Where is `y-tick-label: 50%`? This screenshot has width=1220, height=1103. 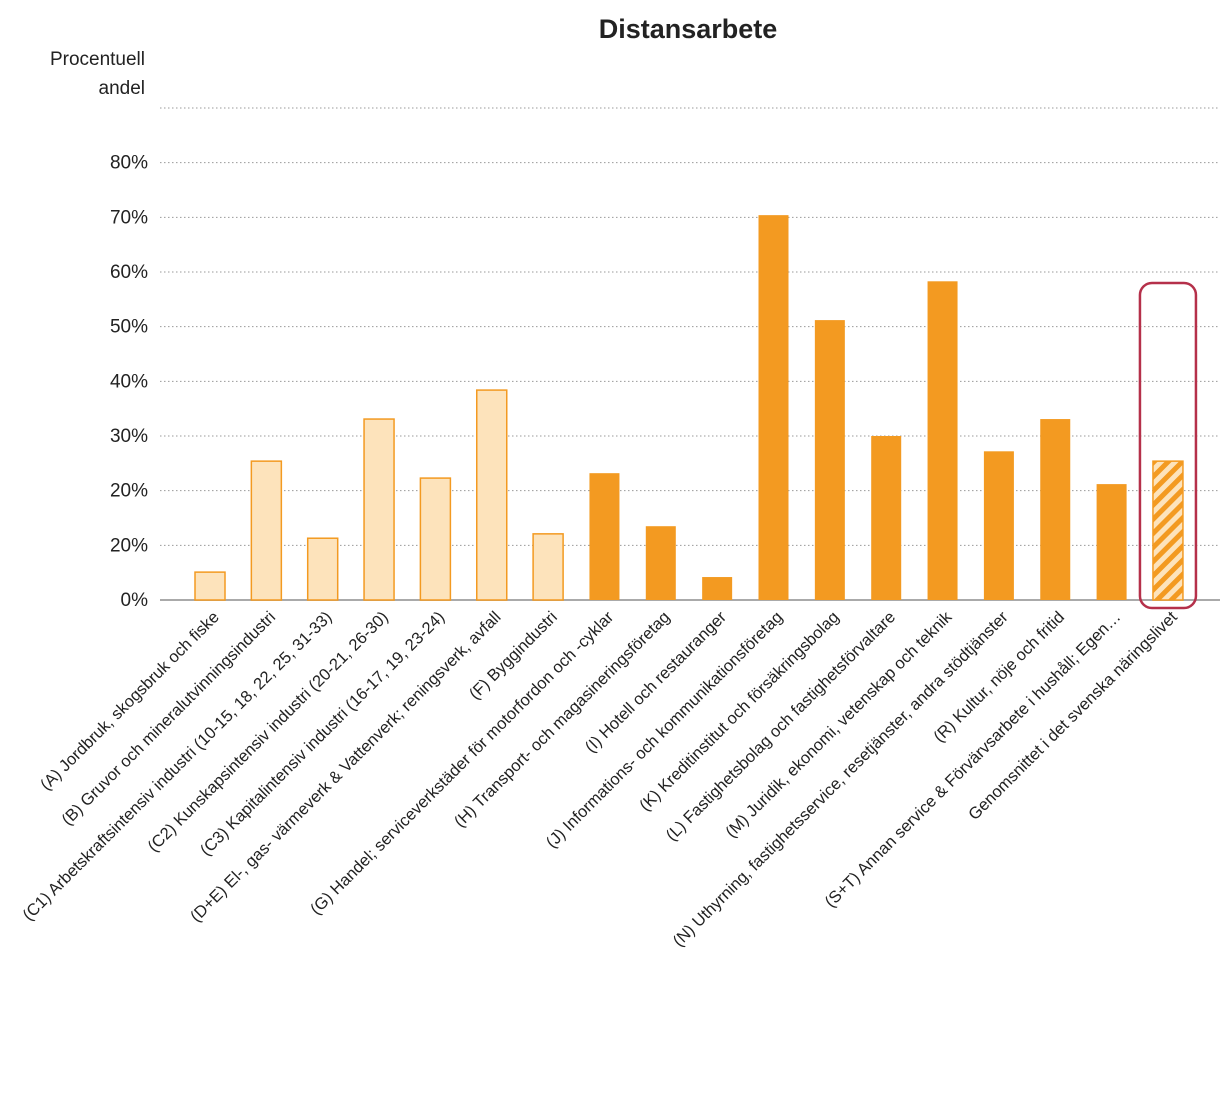 y-tick-label: 50% is located at coordinates (129, 327).